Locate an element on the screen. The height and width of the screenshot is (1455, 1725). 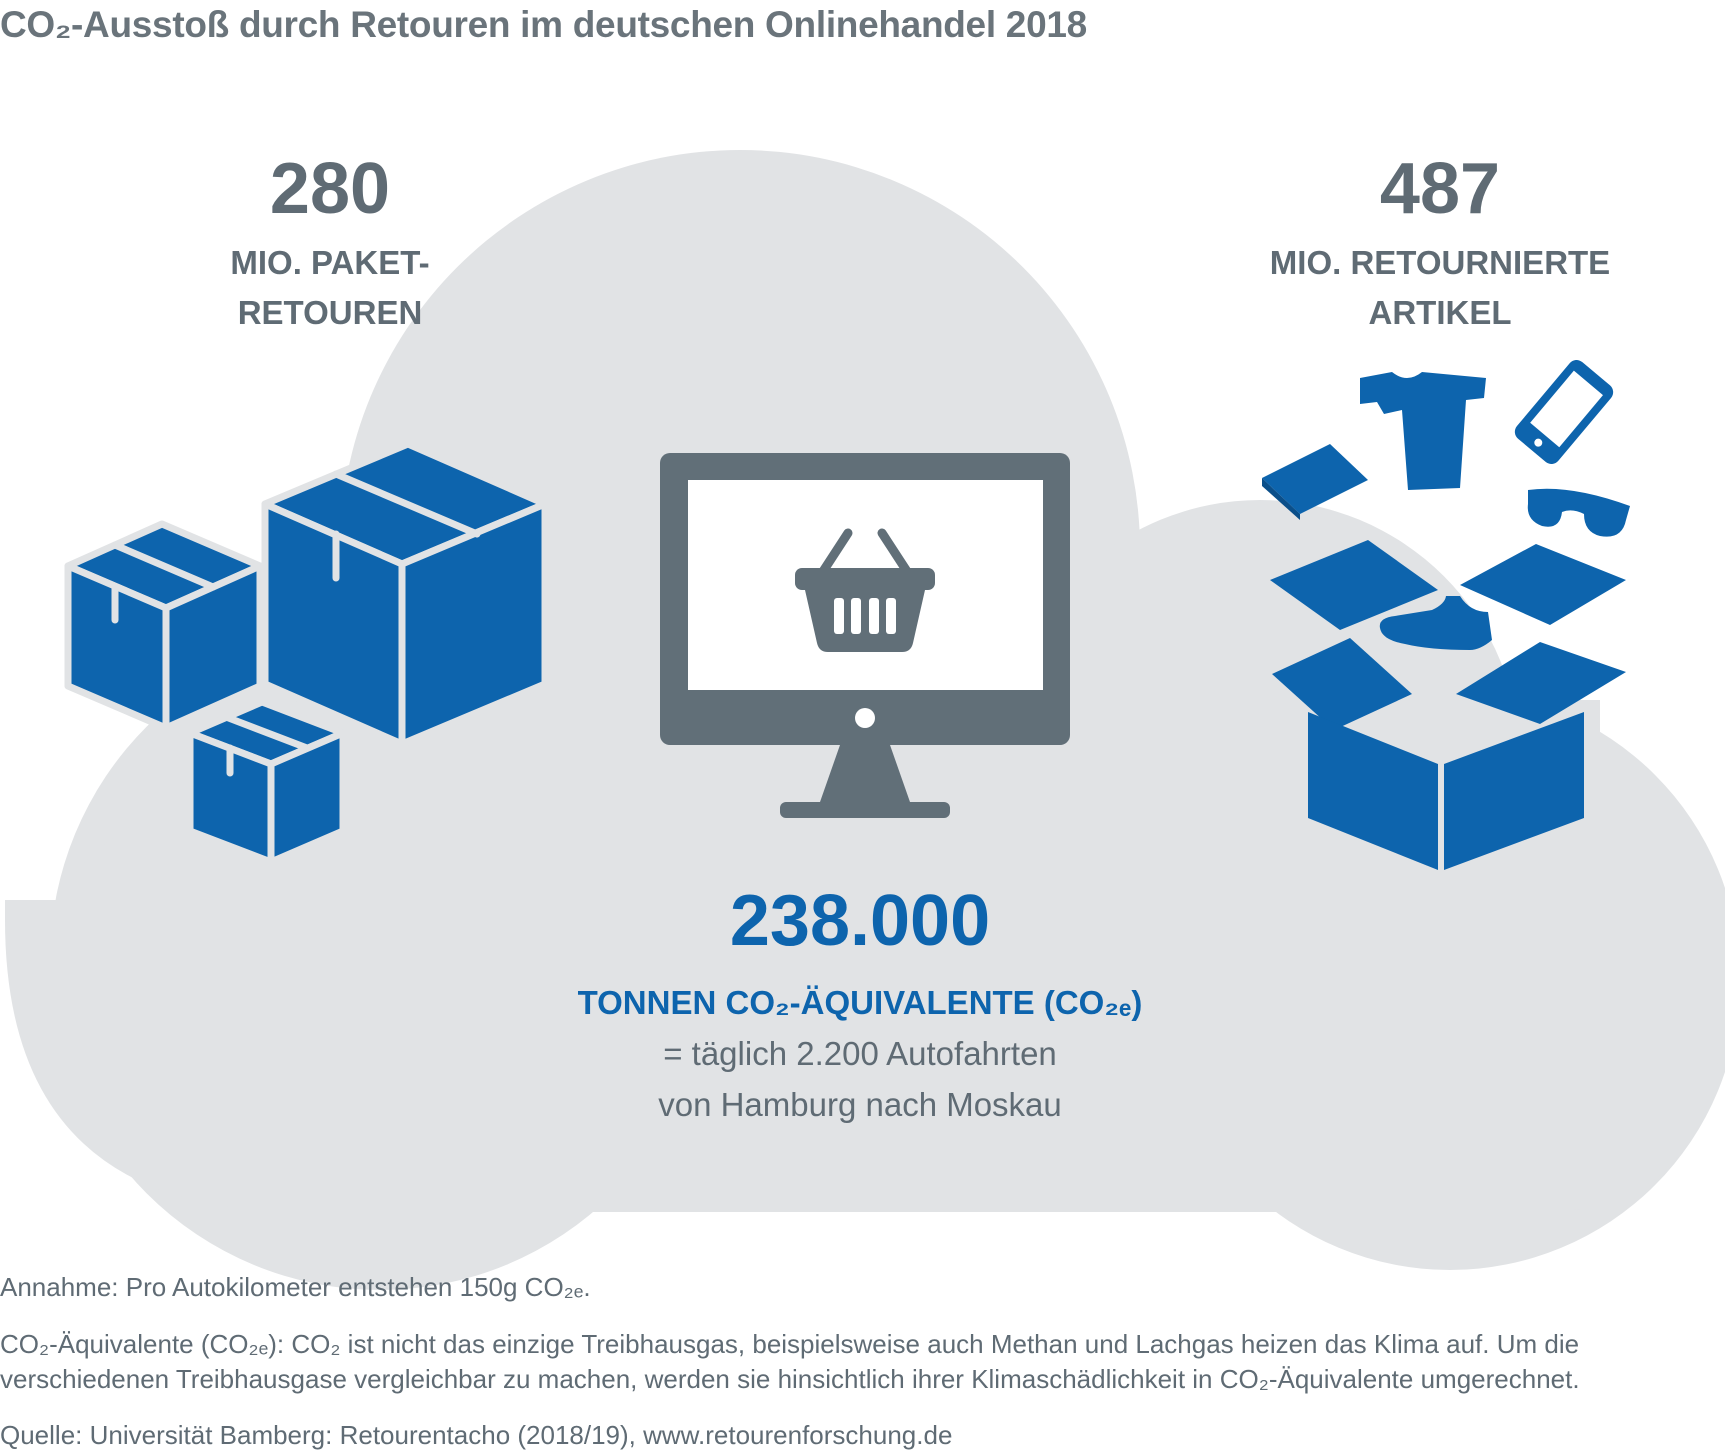
center-stat-unit: TONNEN CO₂-ÄQUIVALENTE (CO₂ₑ) is located at coordinates (860, 1002).